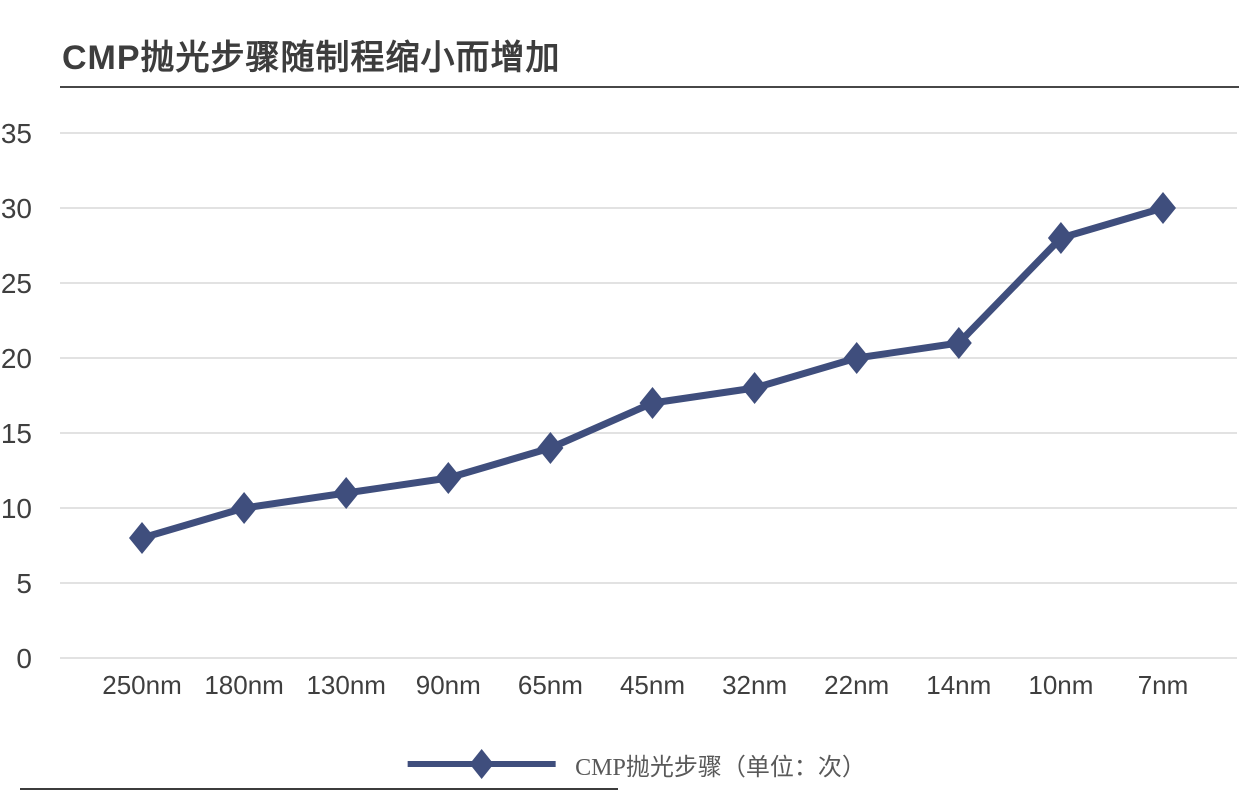 This screenshot has width=1239, height=792. I want to click on chart-legend: CMP抛光步骤（单位：次）, so click(635, 764).